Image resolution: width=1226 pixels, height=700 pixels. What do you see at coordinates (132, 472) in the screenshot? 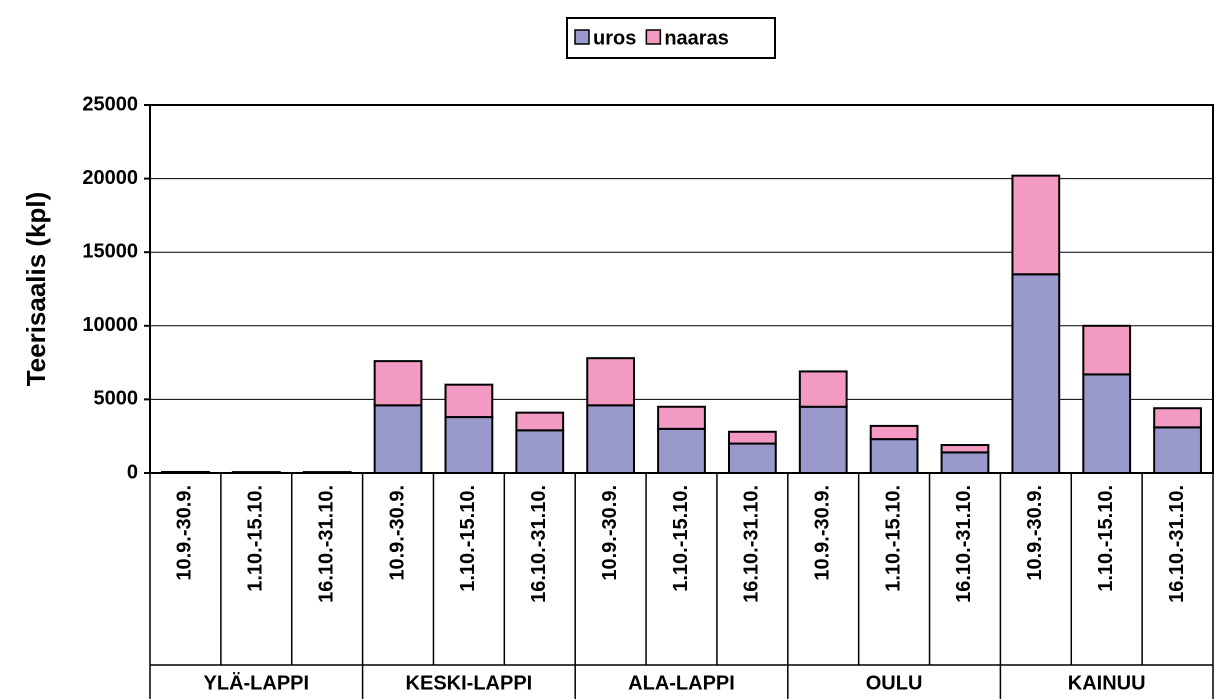
I see `y-tick-label: 0` at bounding box center [132, 472].